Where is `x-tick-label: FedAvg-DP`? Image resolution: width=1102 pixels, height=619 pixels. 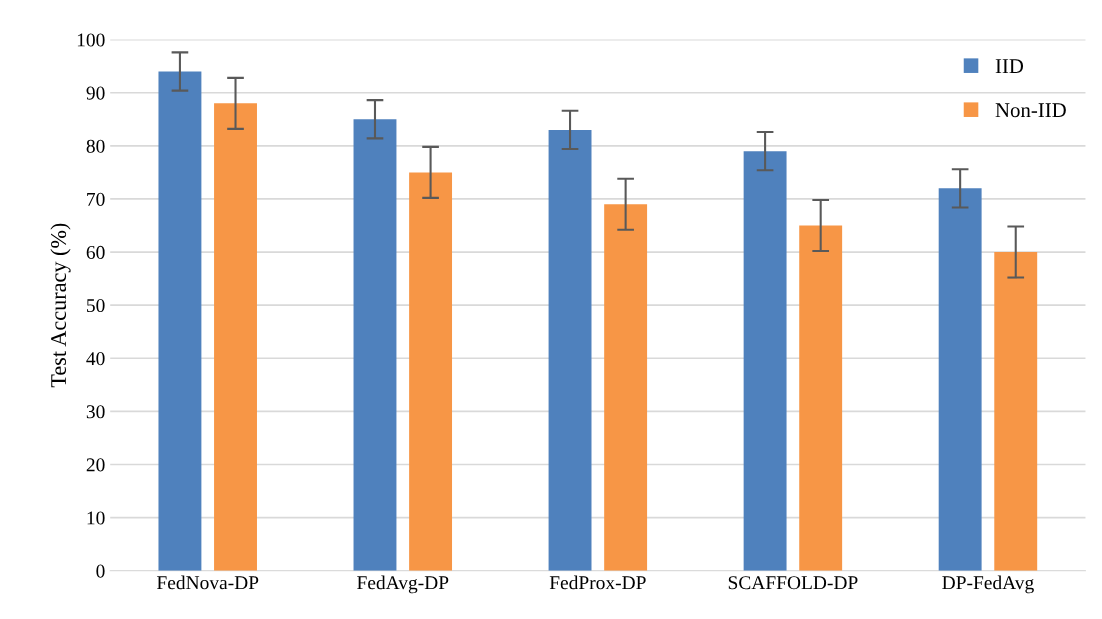
x-tick-label: FedAvg-DP is located at coordinates (403, 584).